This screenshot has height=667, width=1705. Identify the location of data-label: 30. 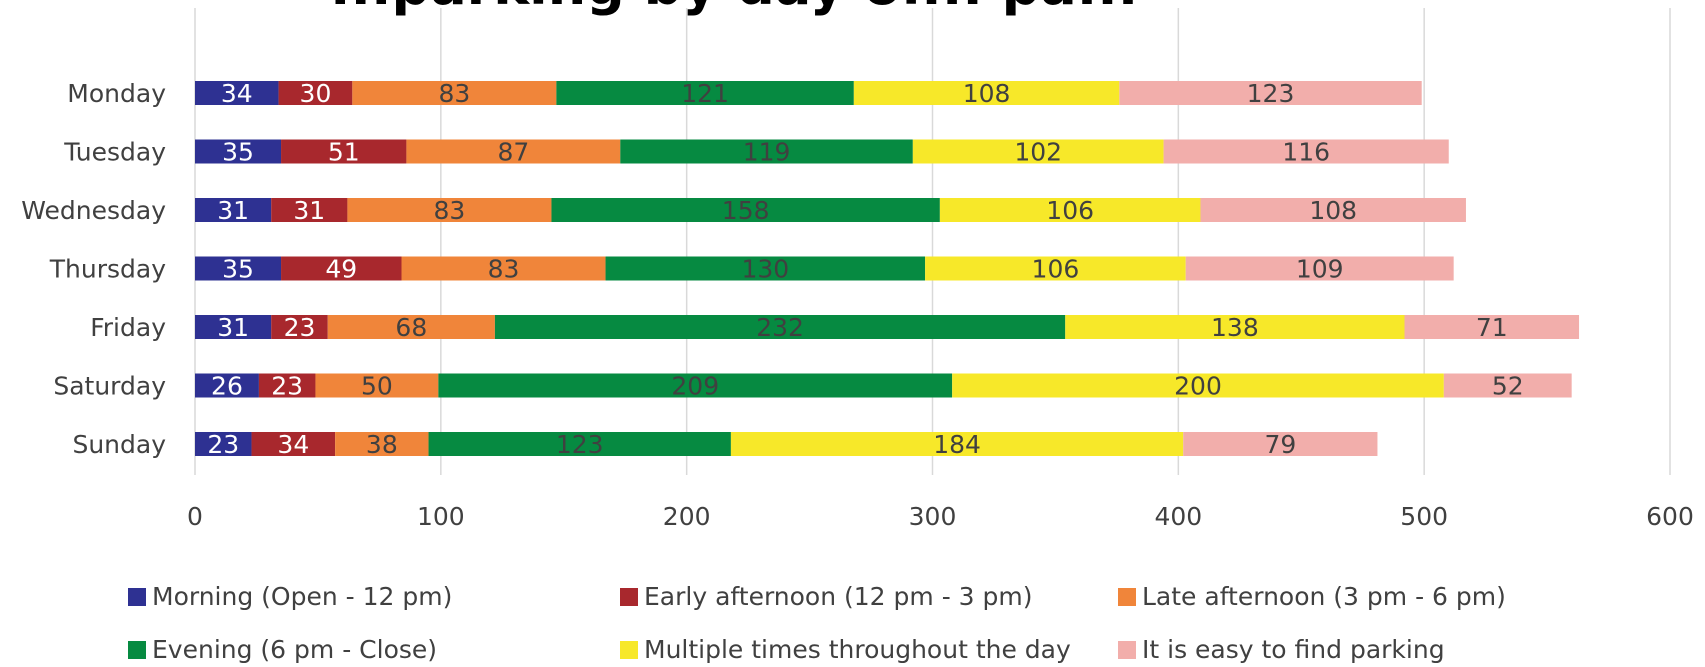
(316, 93).